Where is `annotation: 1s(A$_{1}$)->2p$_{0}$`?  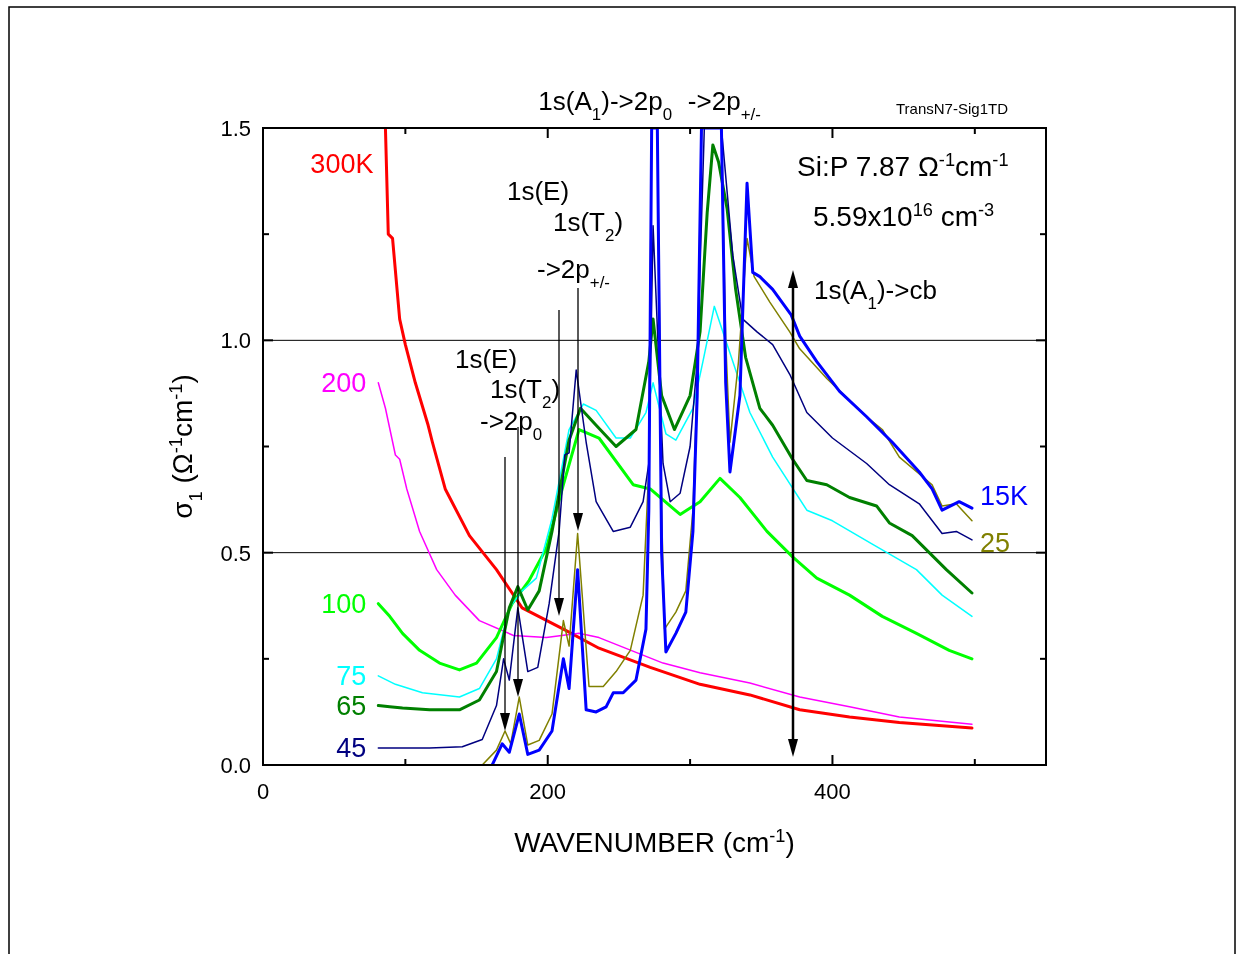
annotation: 1s(A$_{1}$)->2p$_{0}$ is located at coordinates (605, 105).